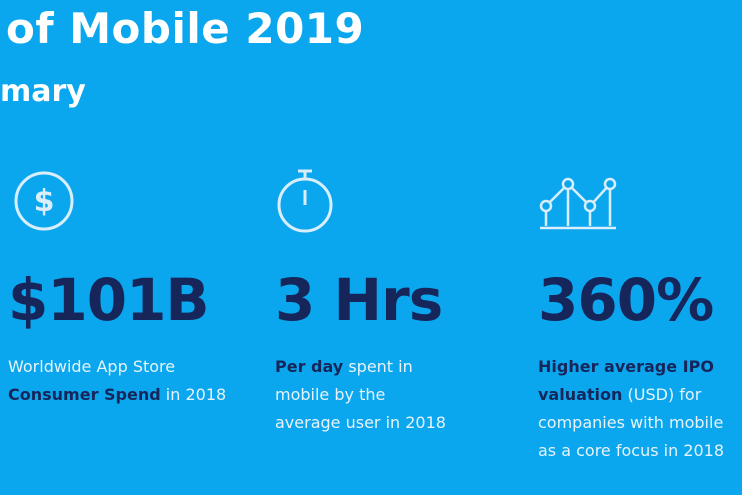  I want to click on dollar-icon: $, so click(44, 201).